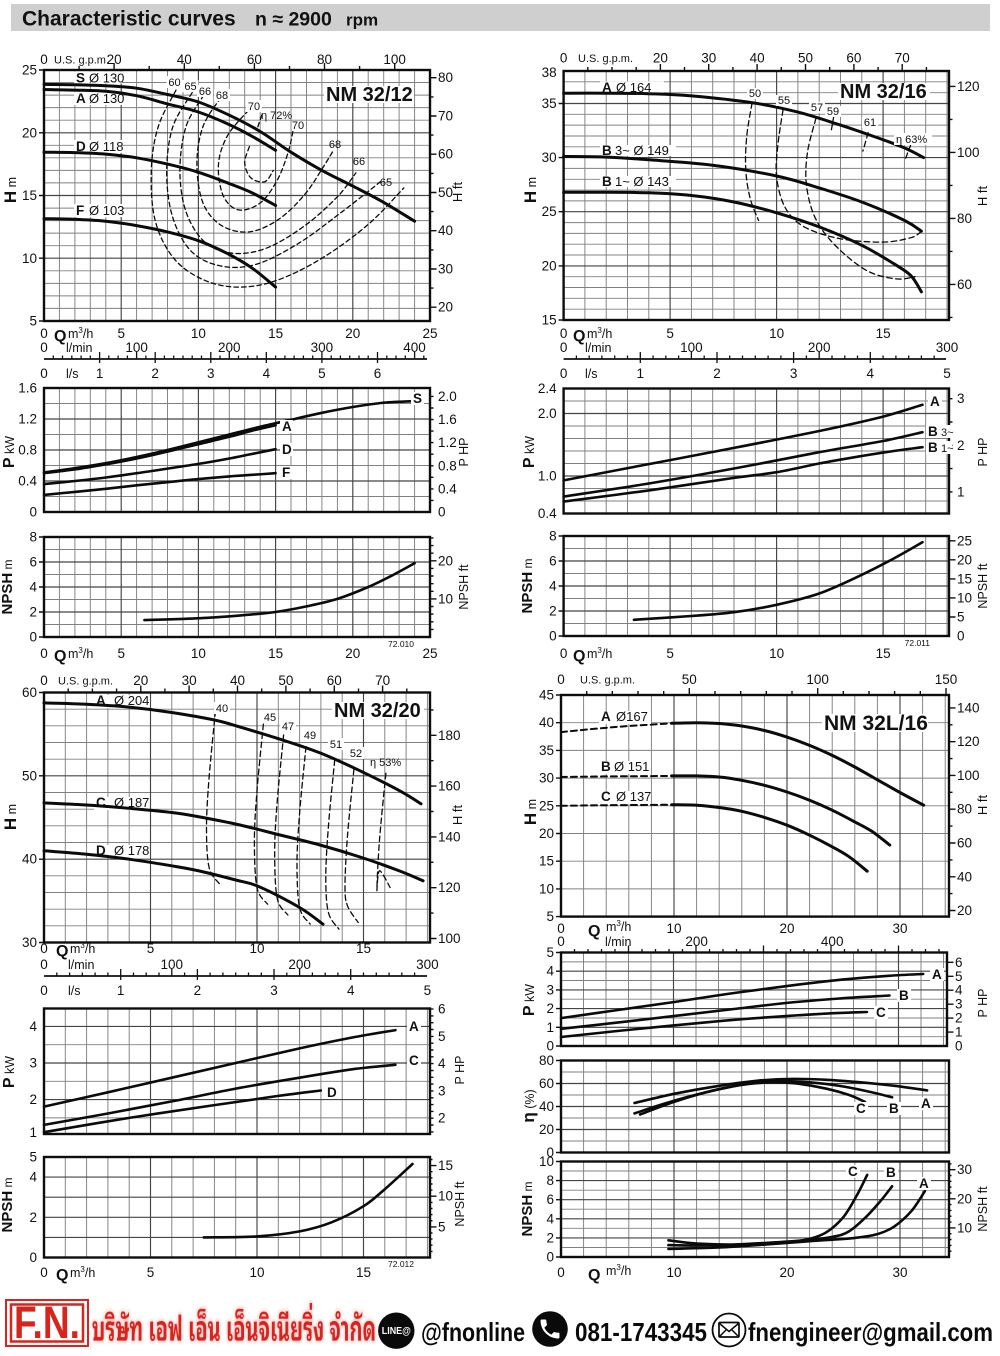 This screenshot has width=1000, height=1356. I want to click on svg-text: 140, so click(968, 707).